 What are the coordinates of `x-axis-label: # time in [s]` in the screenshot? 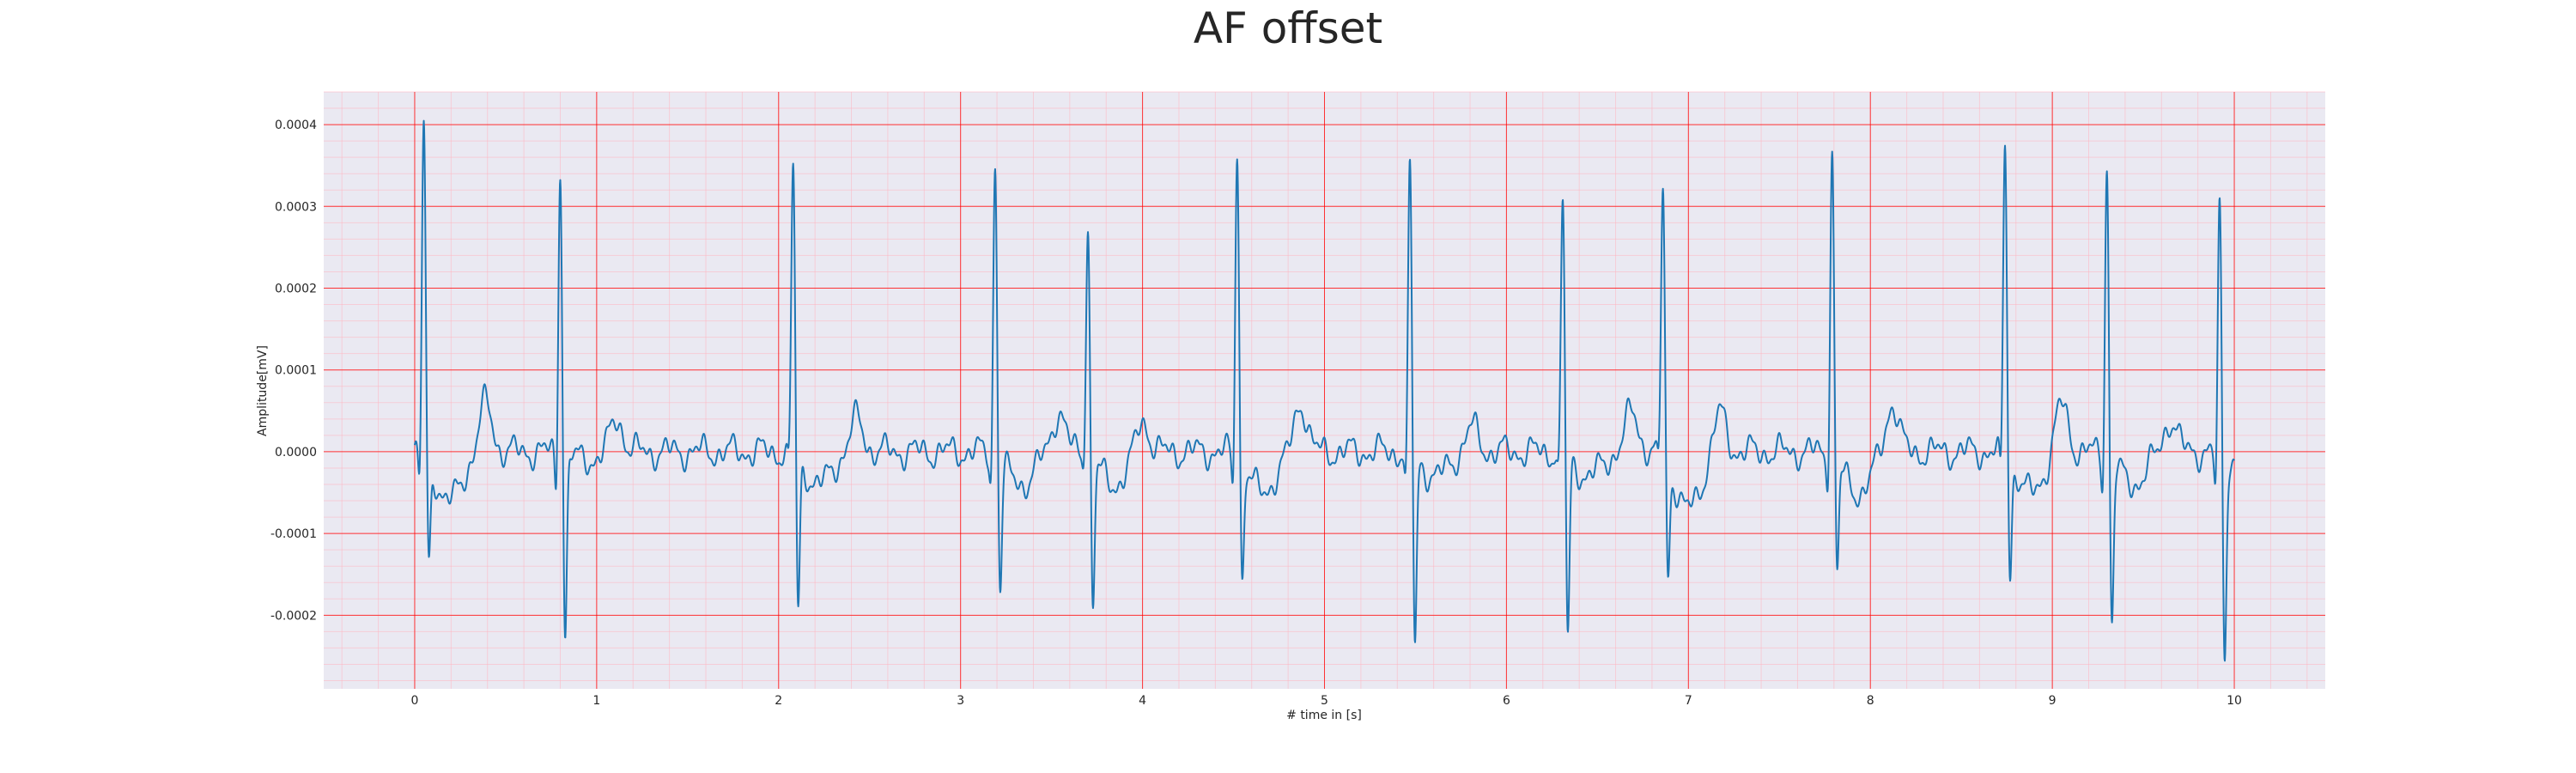 It's located at (1324, 715).